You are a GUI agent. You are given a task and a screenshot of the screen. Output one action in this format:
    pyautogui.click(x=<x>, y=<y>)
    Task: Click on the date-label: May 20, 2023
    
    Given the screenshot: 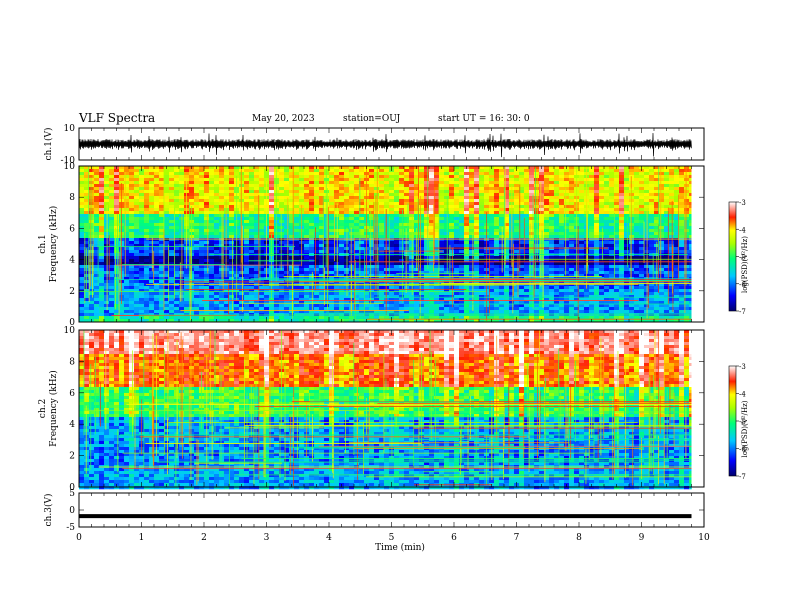 What is the action you would take?
    pyautogui.click(x=283, y=119)
    